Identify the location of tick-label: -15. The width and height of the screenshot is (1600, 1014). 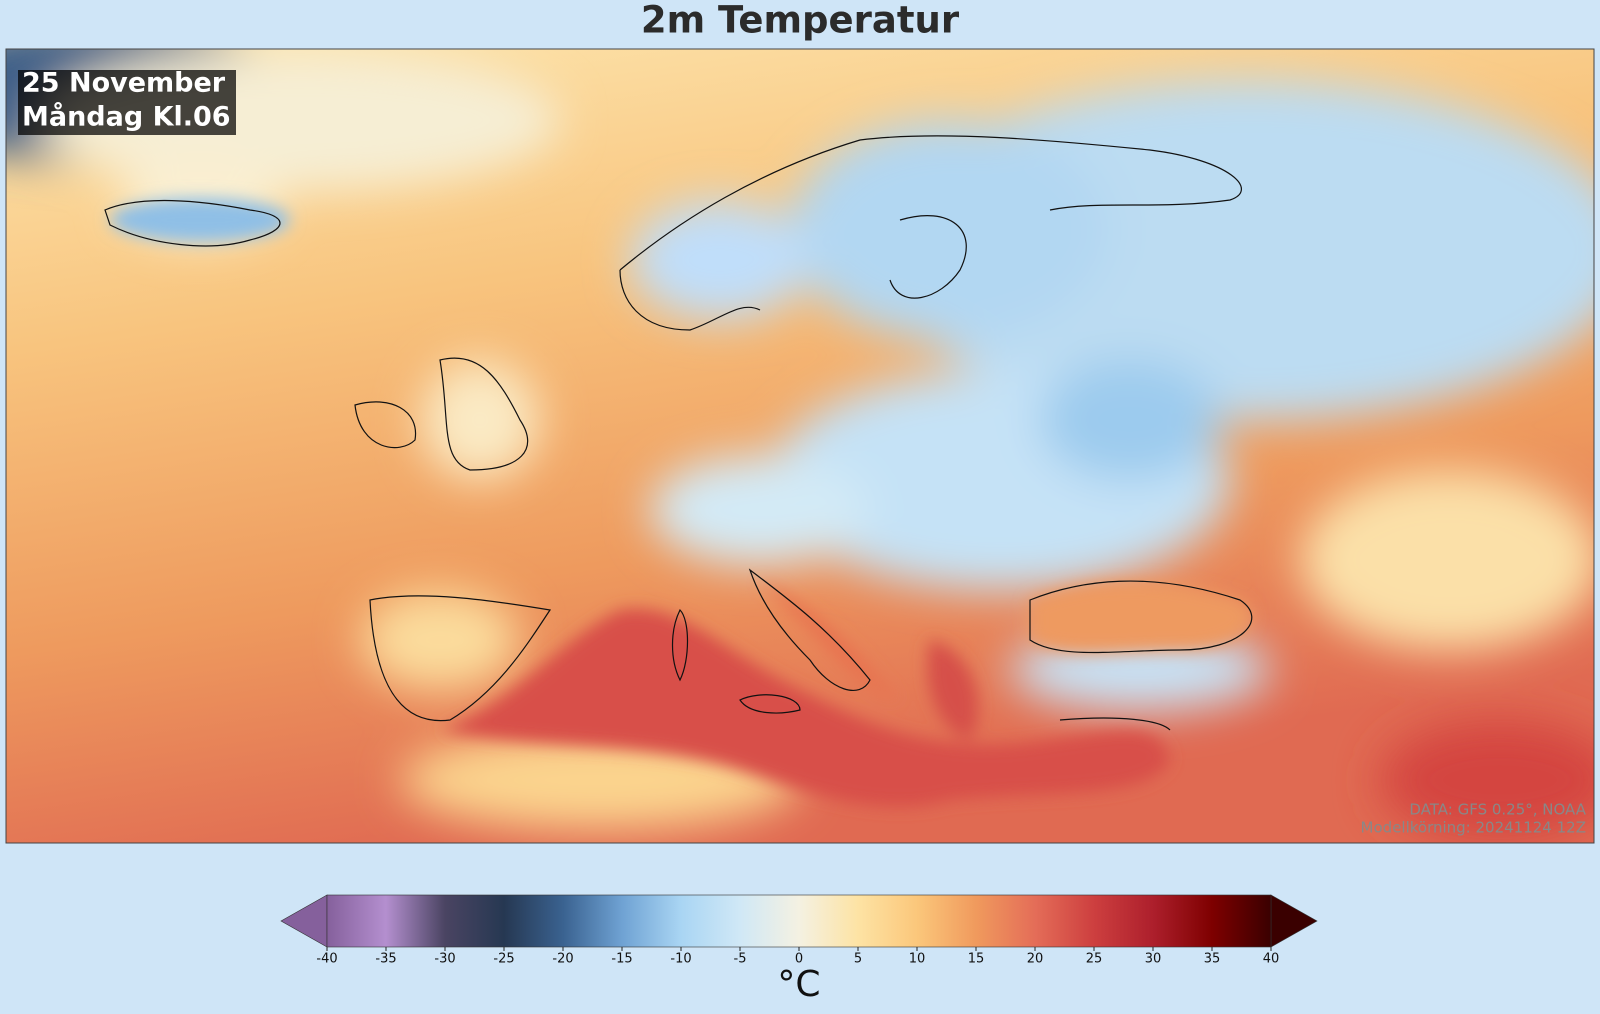
(621, 959).